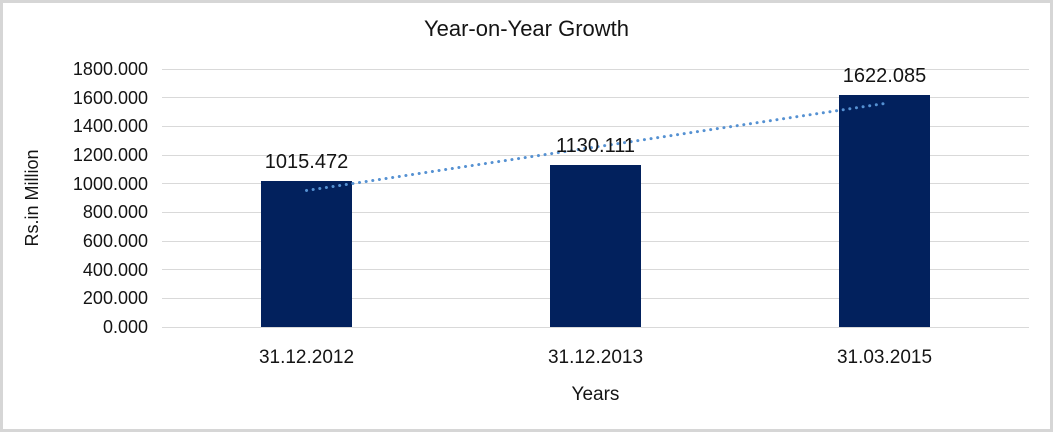 Image resolution: width=1053 pixels, height=432 pixels. Describe the element at coordinates (595, 357) in the screenshot. I see `x-tick-label: 31.12.2013` at that location.